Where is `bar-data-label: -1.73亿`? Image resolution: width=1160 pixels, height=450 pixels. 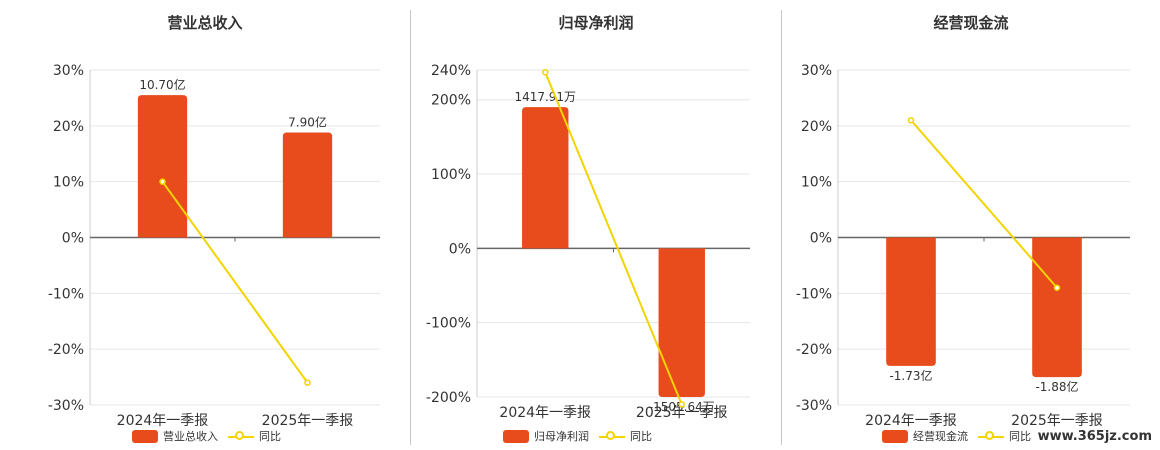 bar-data-label: -1.73亿 is located at coordinates (910, 375).